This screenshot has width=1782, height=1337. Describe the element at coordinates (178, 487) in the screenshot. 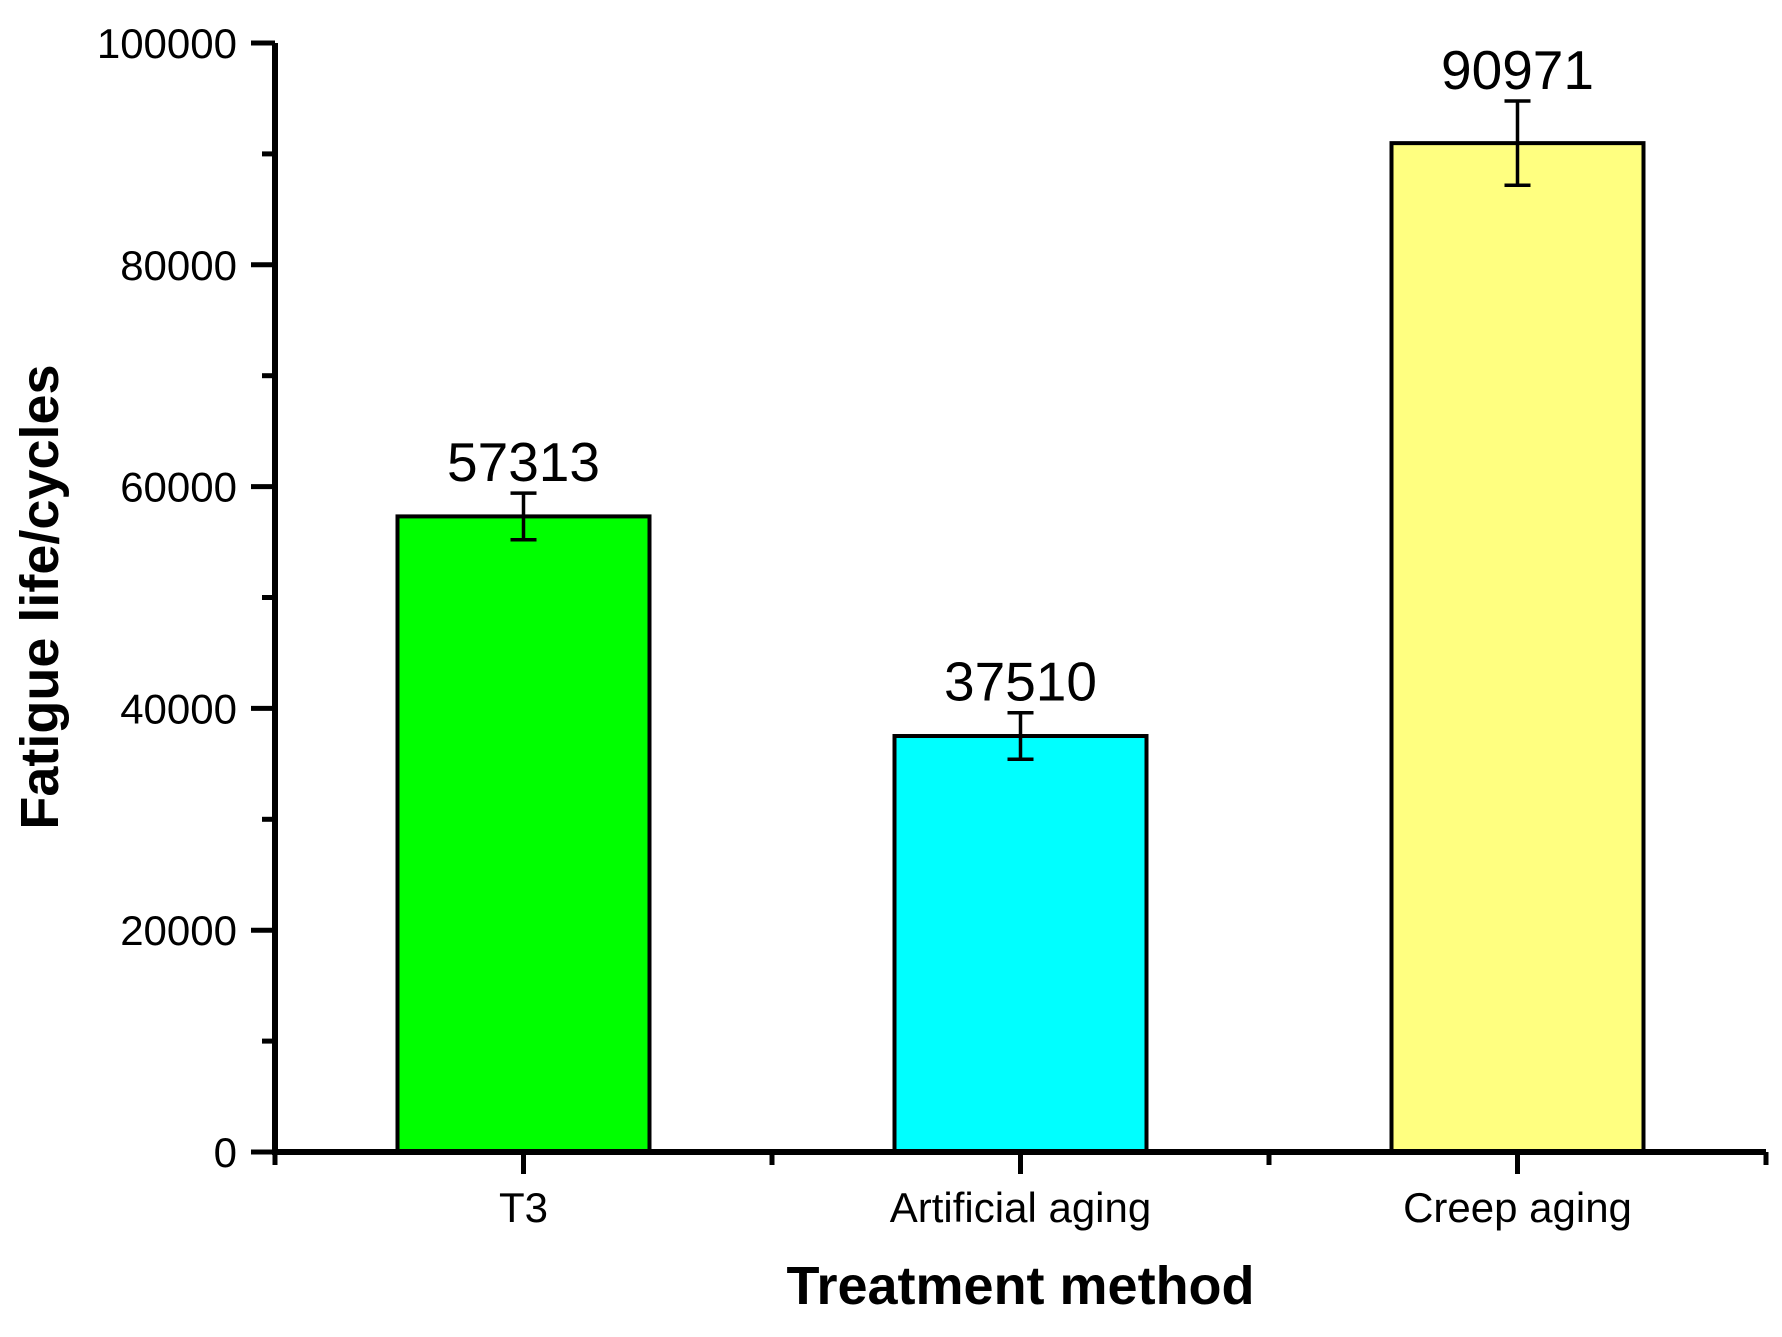

I see `y-tick-label: 60000` at that location.